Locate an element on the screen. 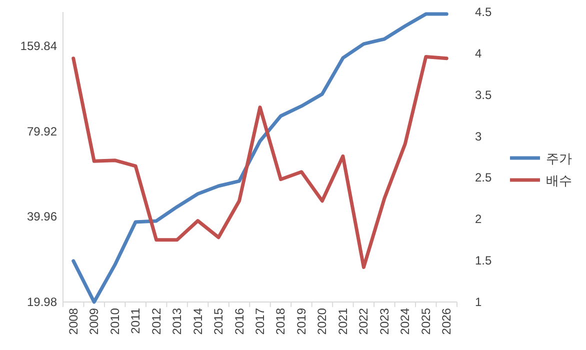  x-tick-label: 2011 is located at coordinates (135, 321).